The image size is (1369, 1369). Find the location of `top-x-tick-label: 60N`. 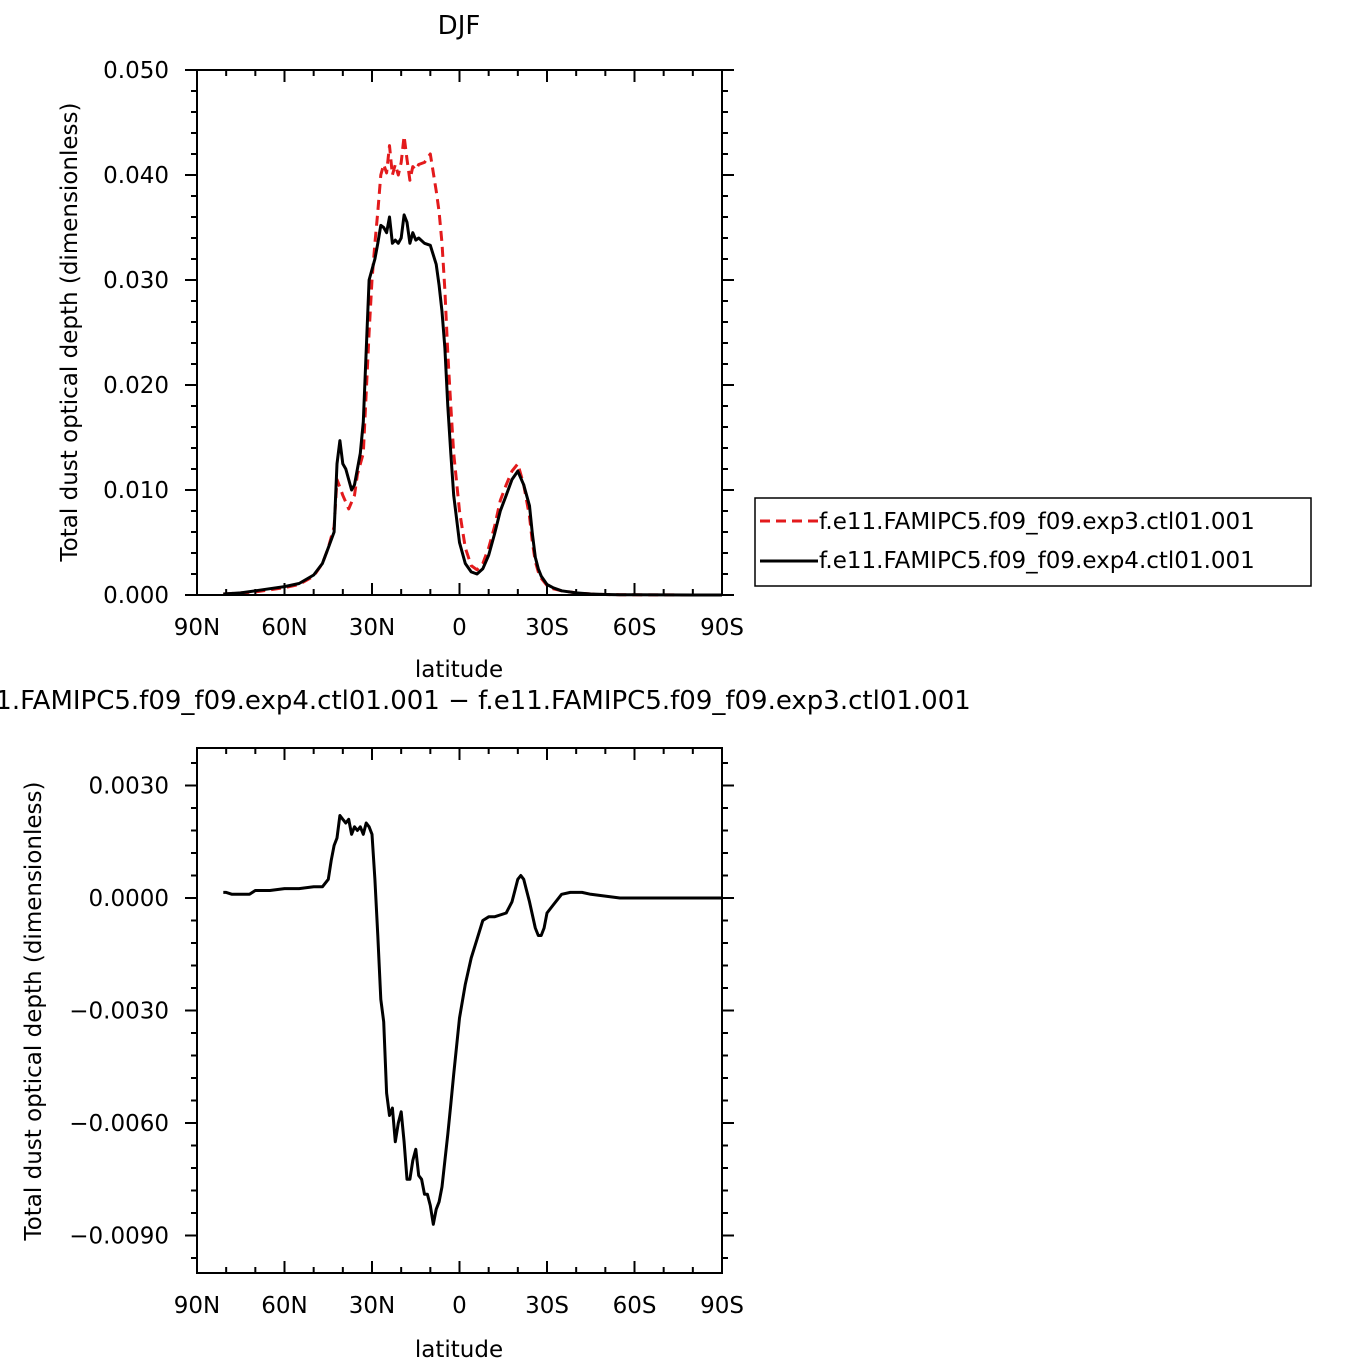

top-x-tick-label: 60N is located at coordinates (284, 628).